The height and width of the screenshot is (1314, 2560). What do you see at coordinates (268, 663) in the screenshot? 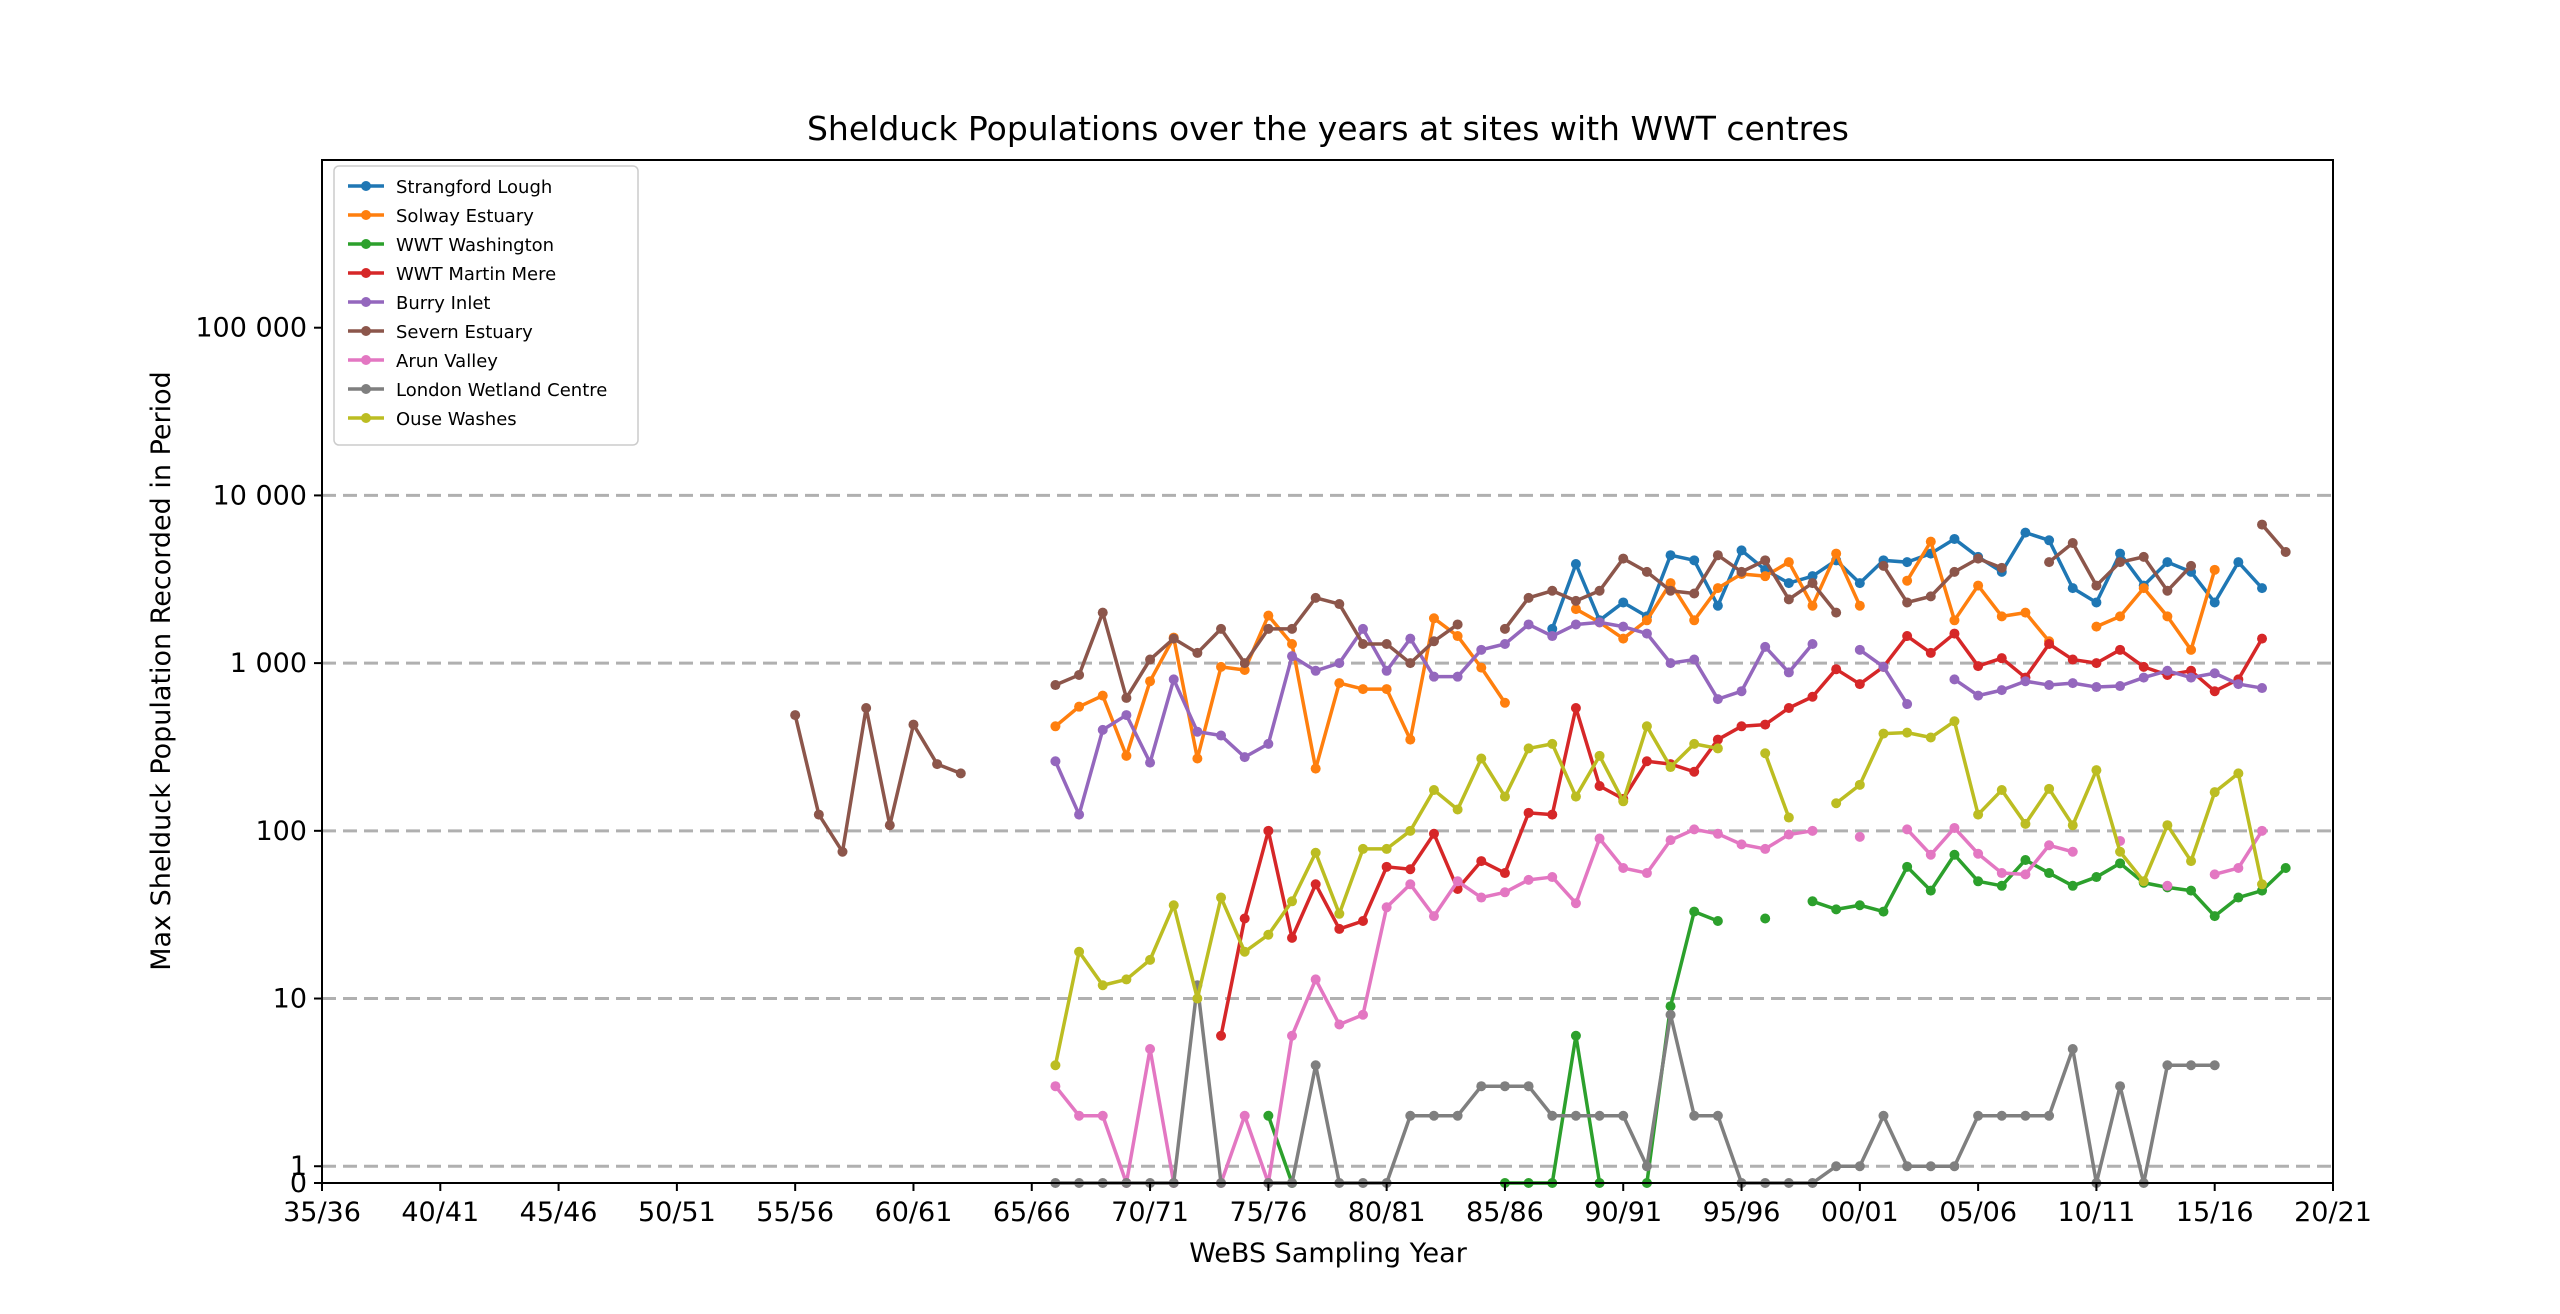
I see `y-tick-label: 1 000` at bounding box center [268, 663].